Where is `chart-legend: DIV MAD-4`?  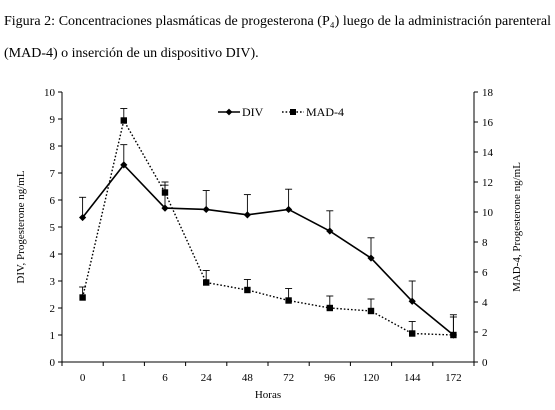
chart-legend: DIV MAD-4 is located at coordinates (281, 112).